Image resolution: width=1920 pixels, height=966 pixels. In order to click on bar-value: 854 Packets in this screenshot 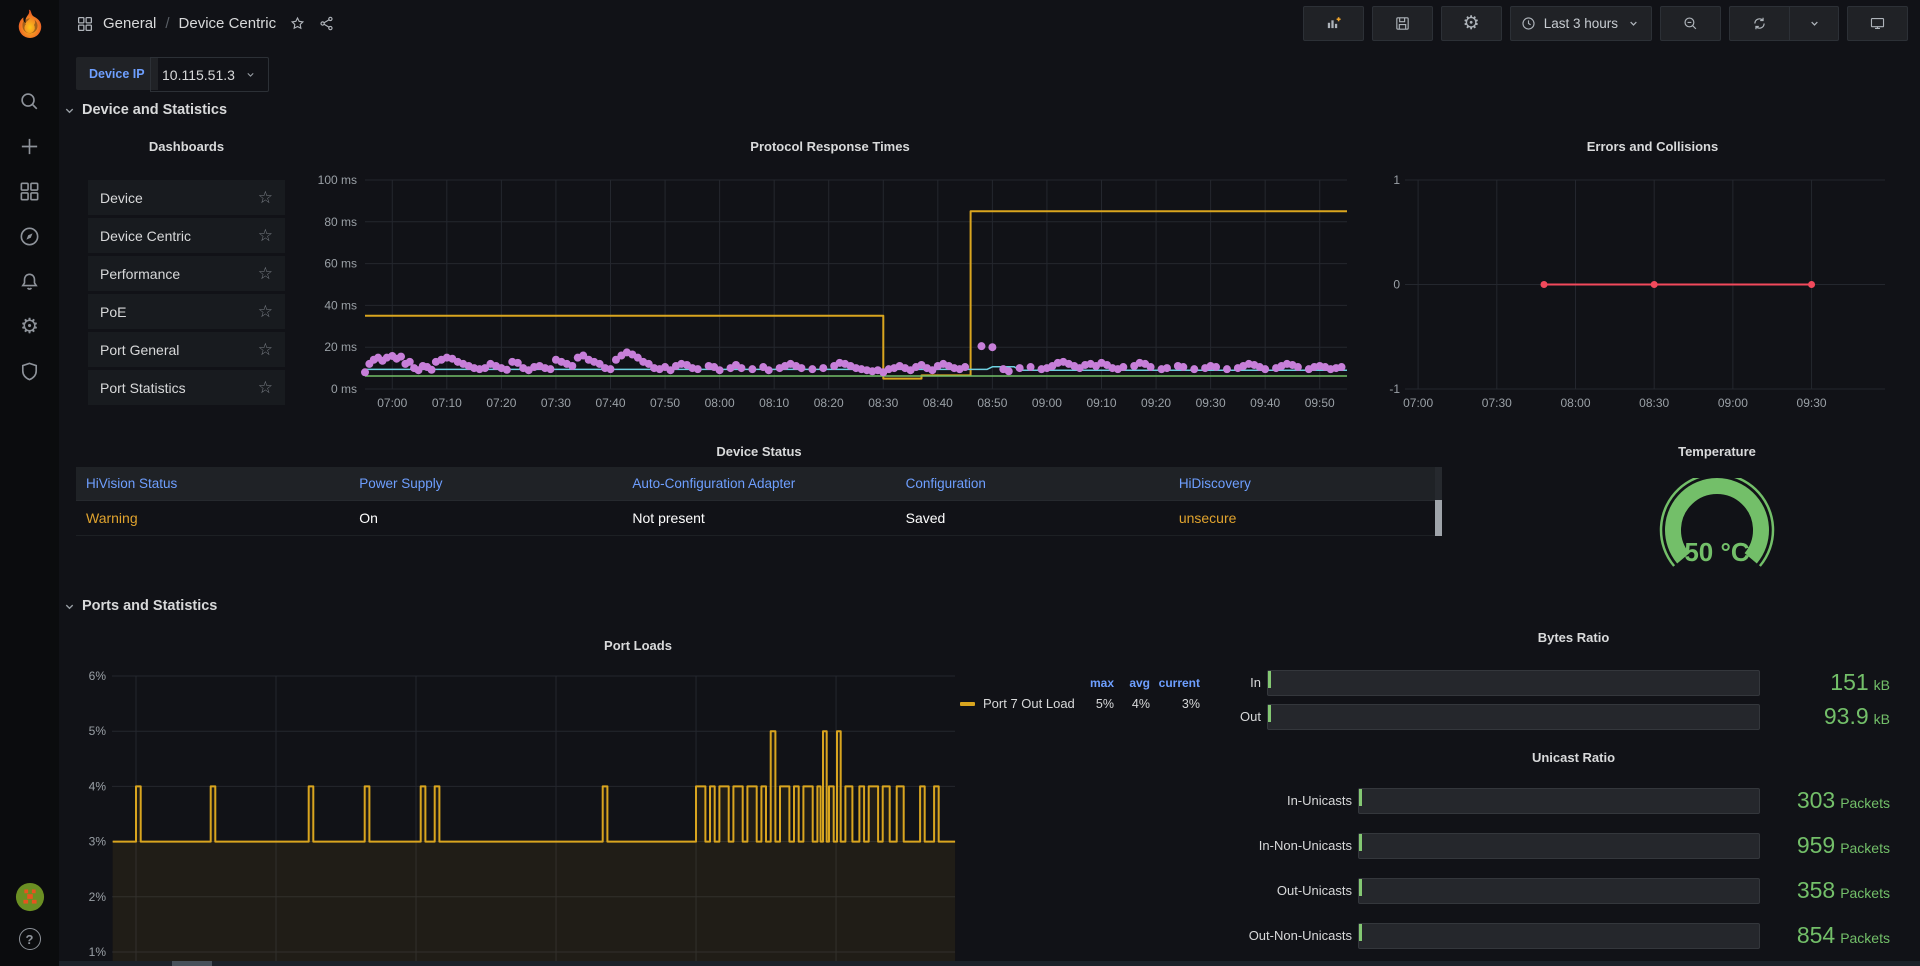, I will do `click(1843, 935)`.